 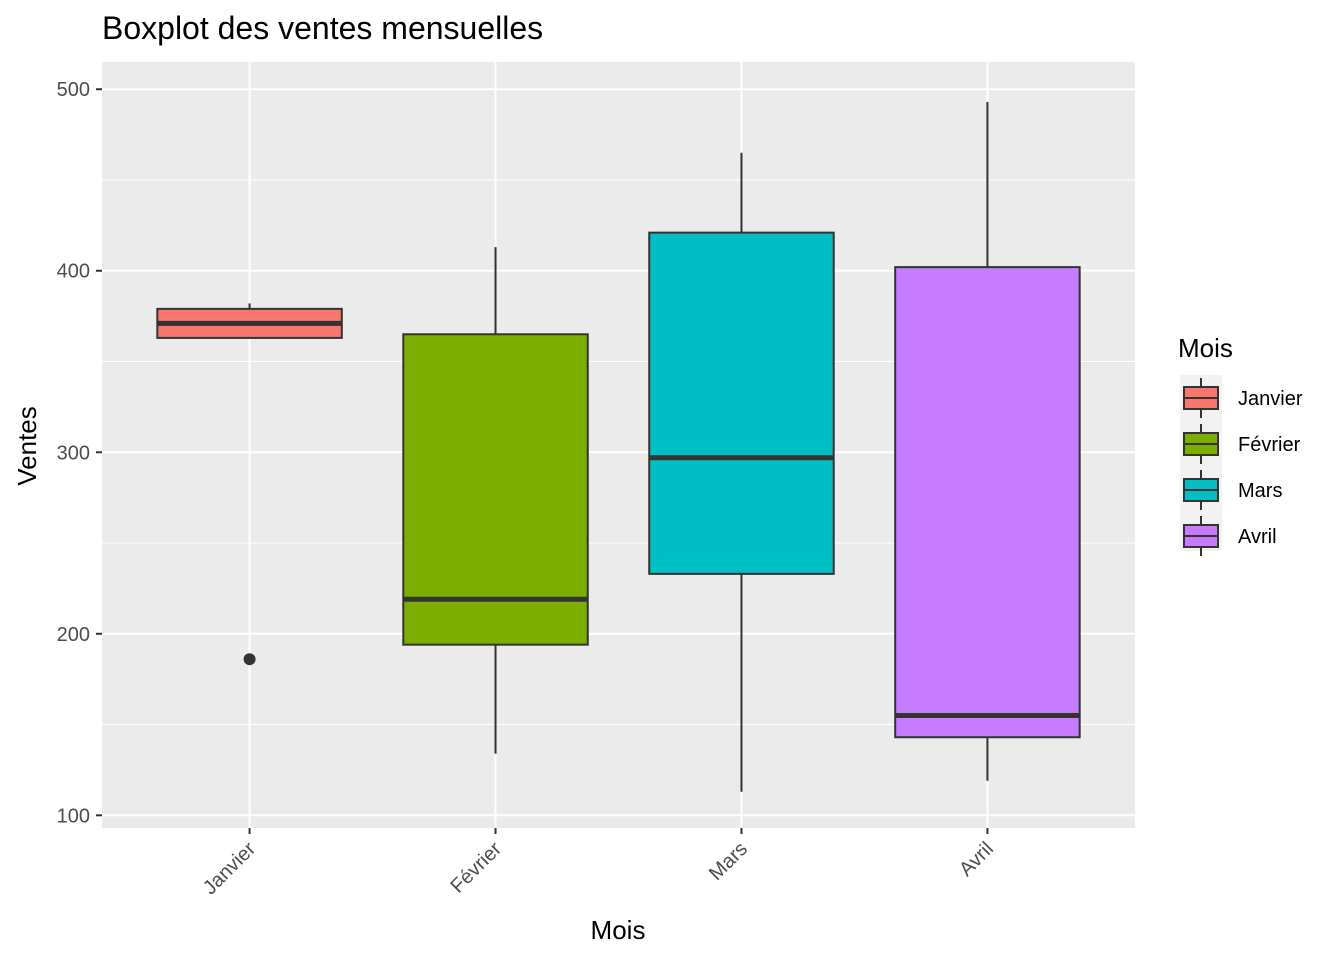 What do you see at coordinates (1269, 445) in the screenshot?
I see `legend-label: Février` at bounding box center [1269, 445].